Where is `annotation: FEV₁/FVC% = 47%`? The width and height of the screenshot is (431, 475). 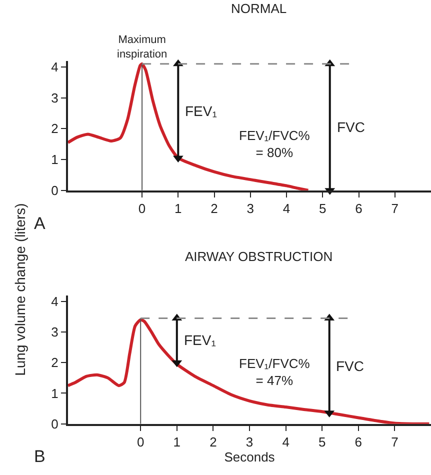
annotation: FEV₁/FVC% = 47% is located at coordinates (274, 372).